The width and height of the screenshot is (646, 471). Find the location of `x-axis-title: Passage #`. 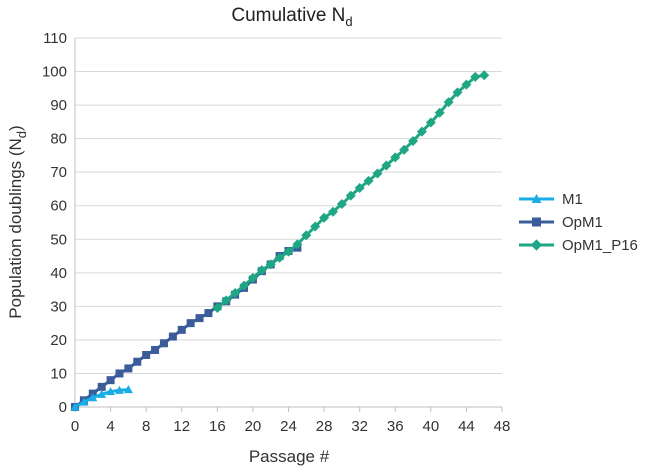

x-axis-title: Passage # is located at coordinates (289, 456).